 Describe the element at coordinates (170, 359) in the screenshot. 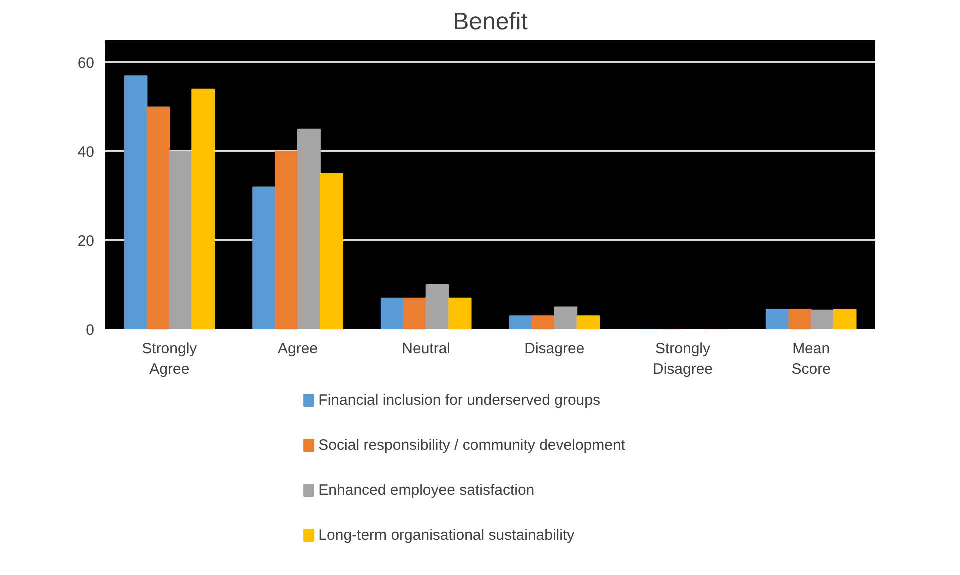

I see `x-tick-label: Strongly Agree` at that location.